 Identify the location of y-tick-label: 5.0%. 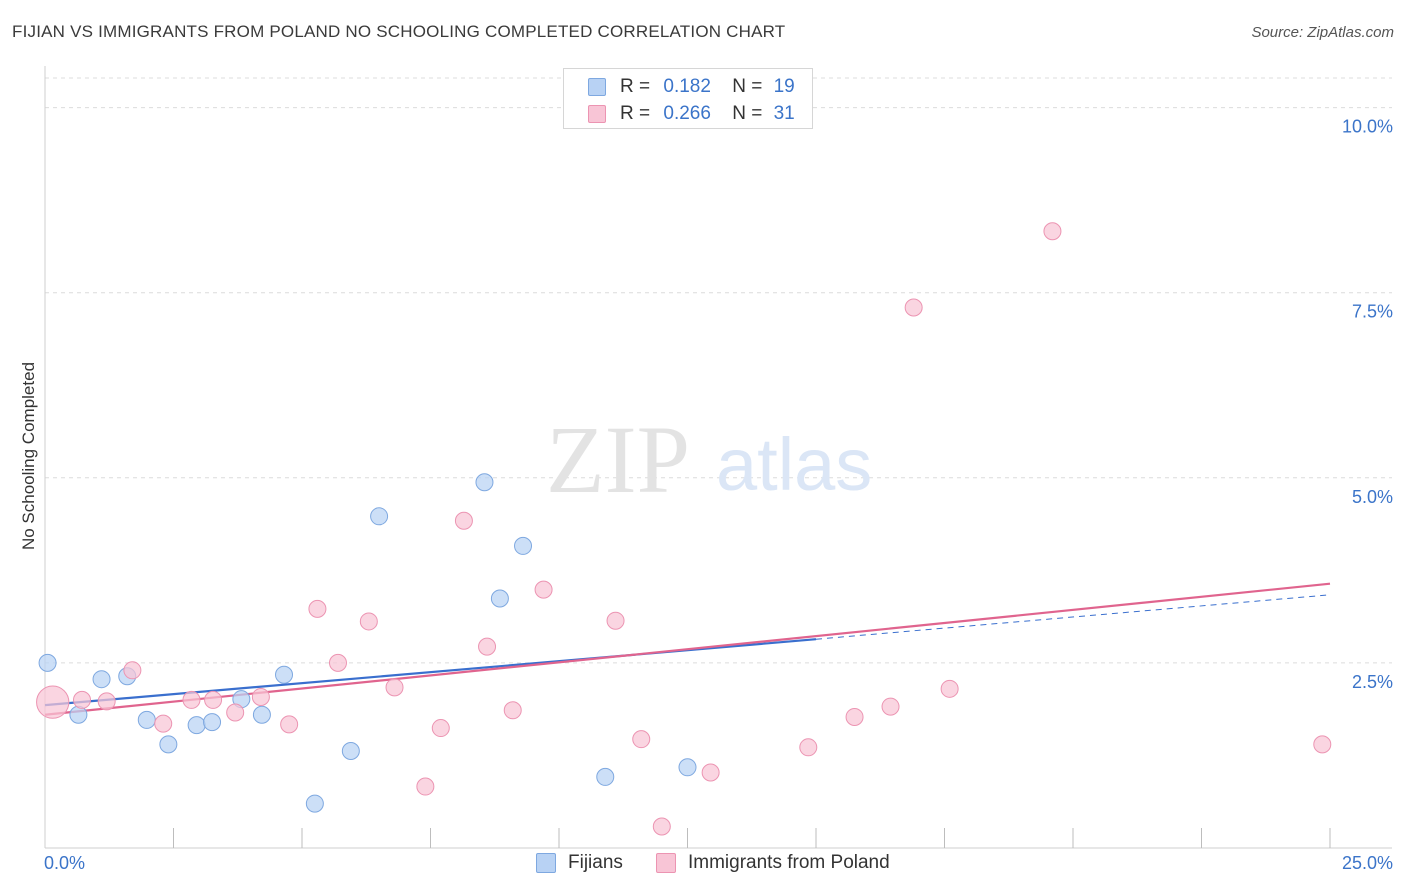
(1372, 497).